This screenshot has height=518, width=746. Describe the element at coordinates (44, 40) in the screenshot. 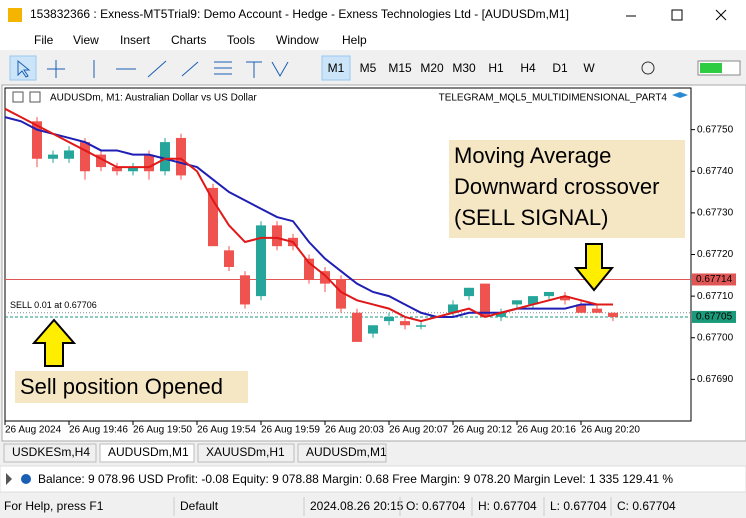

I see `menu-item: File` at that location.